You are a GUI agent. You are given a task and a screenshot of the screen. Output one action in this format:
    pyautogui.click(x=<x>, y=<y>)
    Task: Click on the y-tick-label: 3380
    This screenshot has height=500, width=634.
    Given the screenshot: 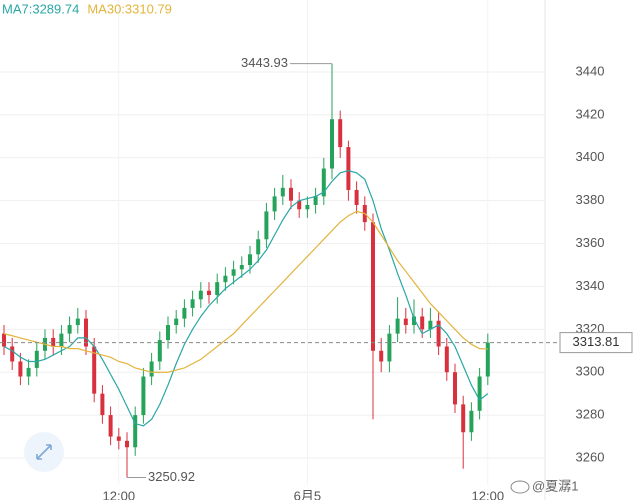 What is the action you would take?
    pyautogui.click(x=590, y=199)
    